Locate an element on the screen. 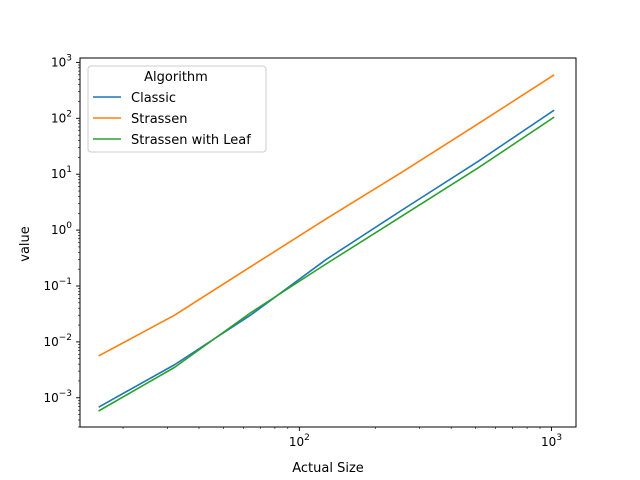 The height and width of the screenshot is (480, 640). legend-entries: Classic Strassen Strassen with Leaf is located at coordinates (172, 119).